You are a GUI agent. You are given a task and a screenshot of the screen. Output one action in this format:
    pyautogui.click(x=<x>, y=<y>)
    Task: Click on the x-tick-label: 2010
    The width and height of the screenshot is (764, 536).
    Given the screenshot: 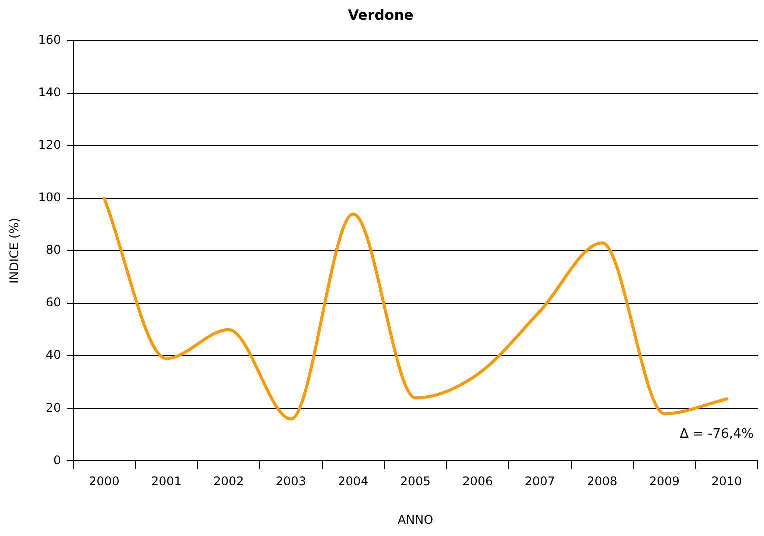 What is the action you would take?
    pyautogui.click(x=727, y=481)
    